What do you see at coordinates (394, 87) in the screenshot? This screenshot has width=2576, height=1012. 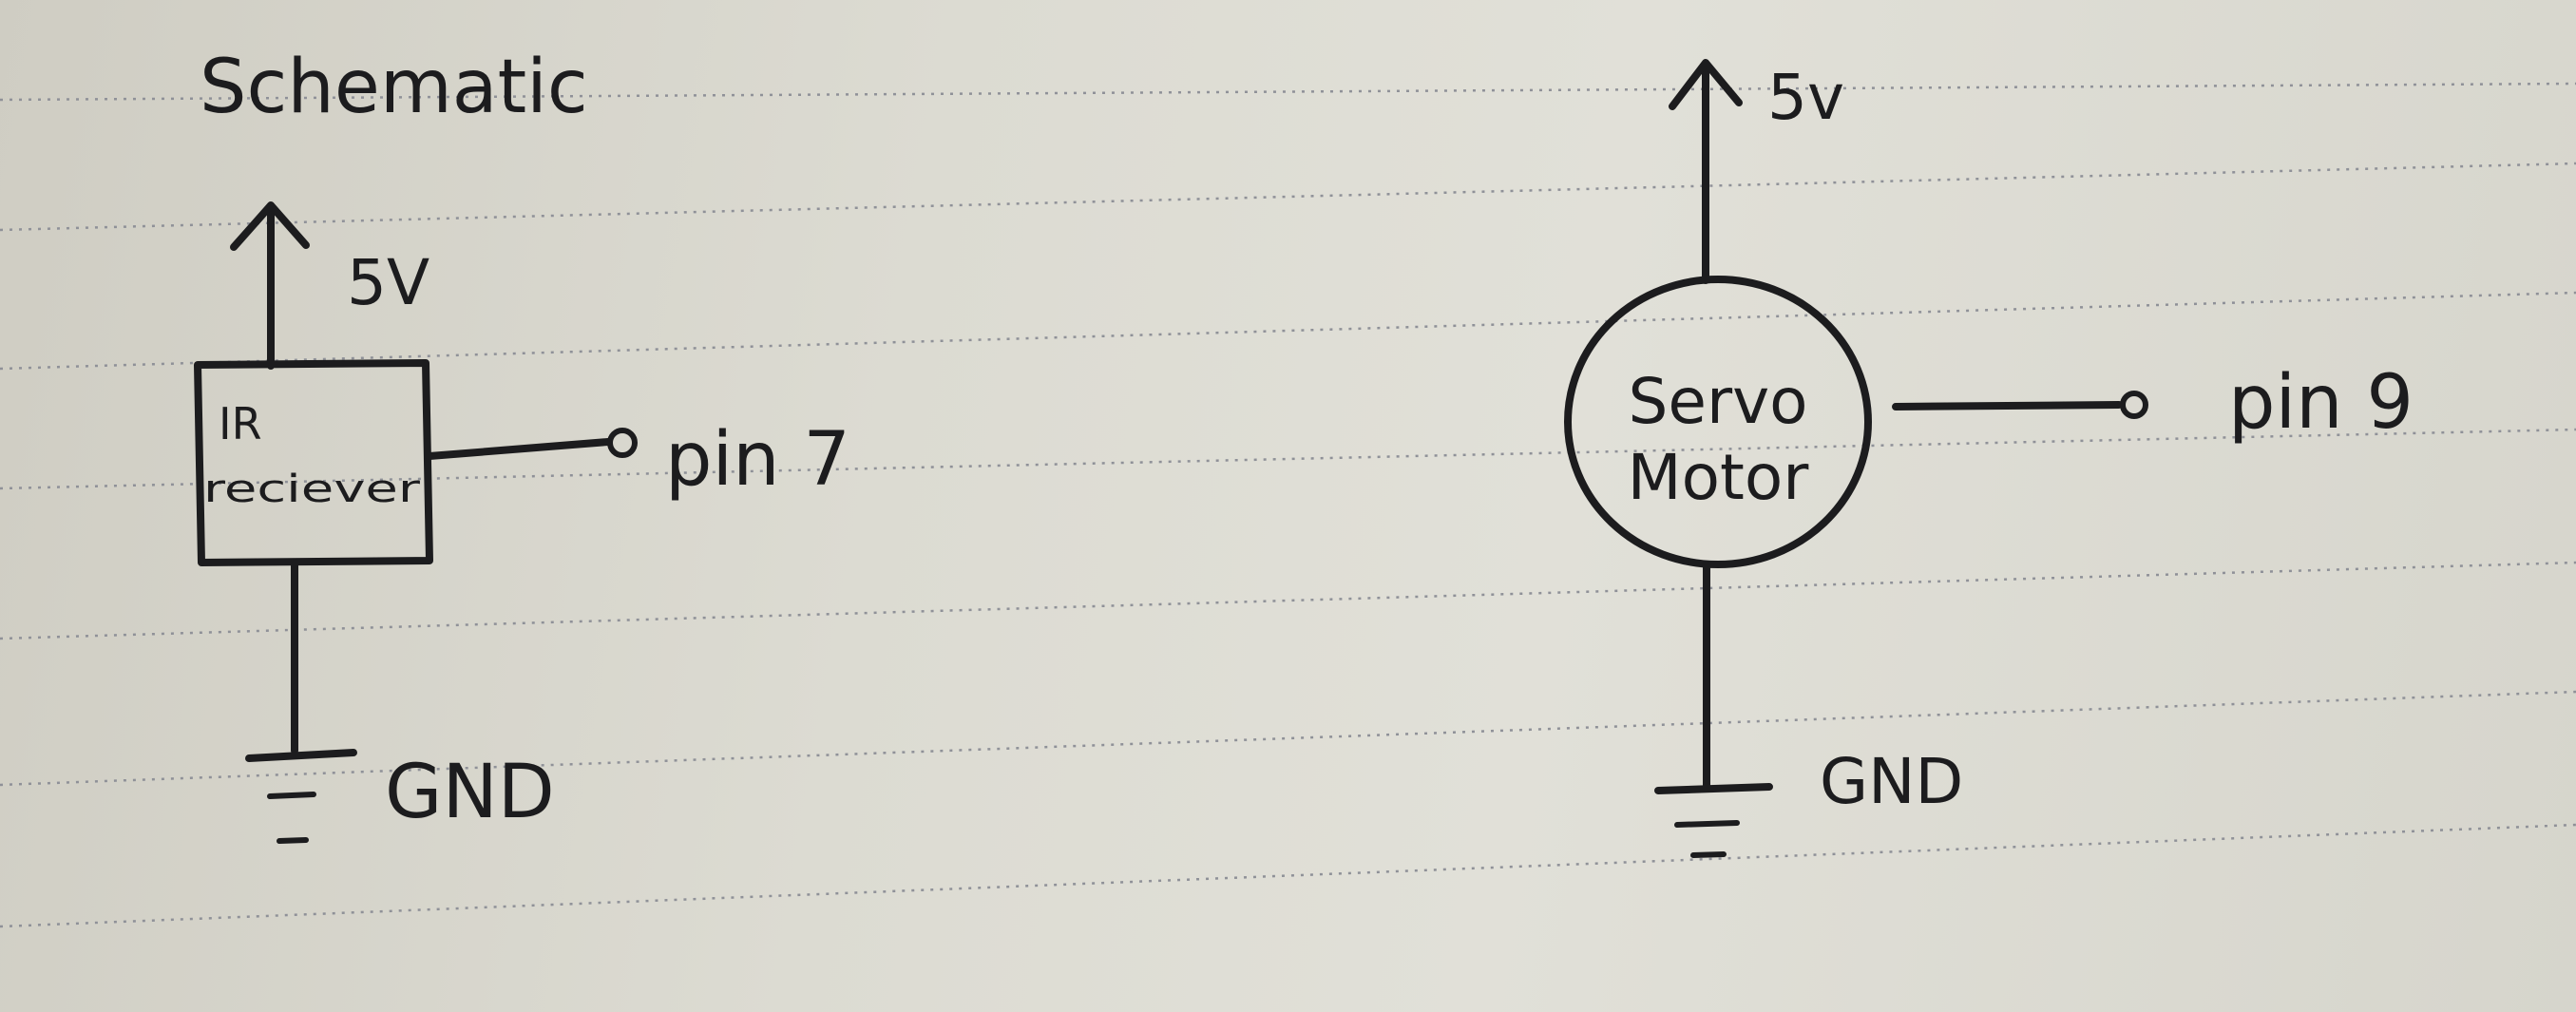 I see `page-title: Schematic` at bounding box center [394, 87].